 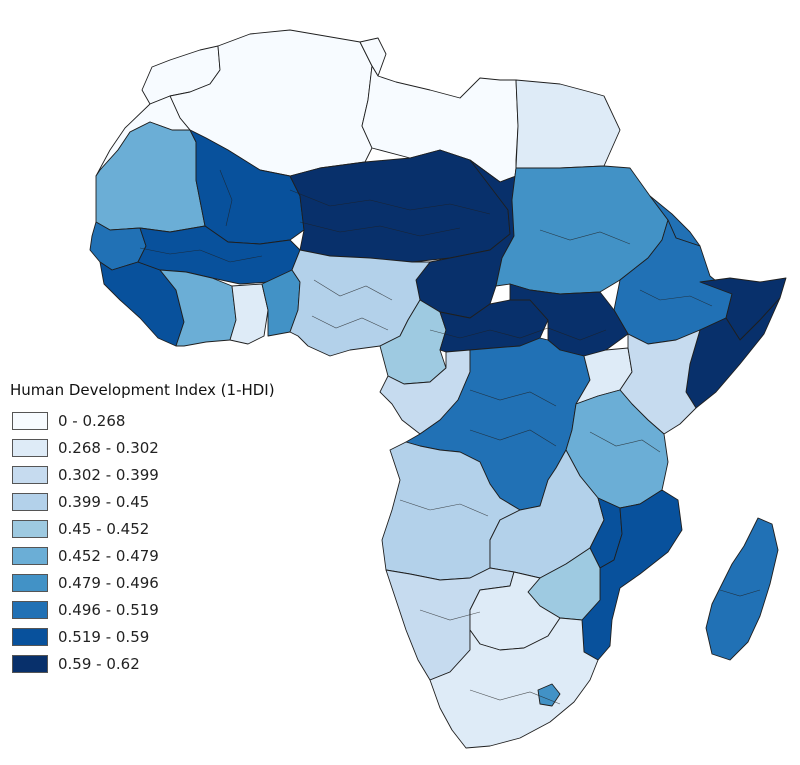 I want to click on legend-label: 0.45 - 0.452, so click(x=104, y=528).